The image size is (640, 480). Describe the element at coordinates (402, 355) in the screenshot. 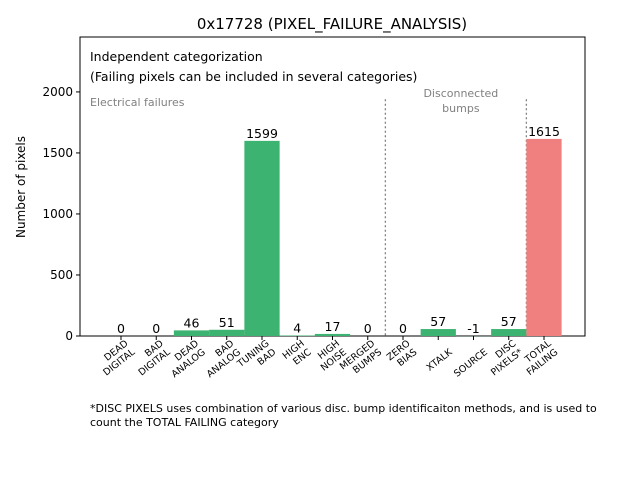

I see `x-tick-label: ZEROBIAS` at that location.